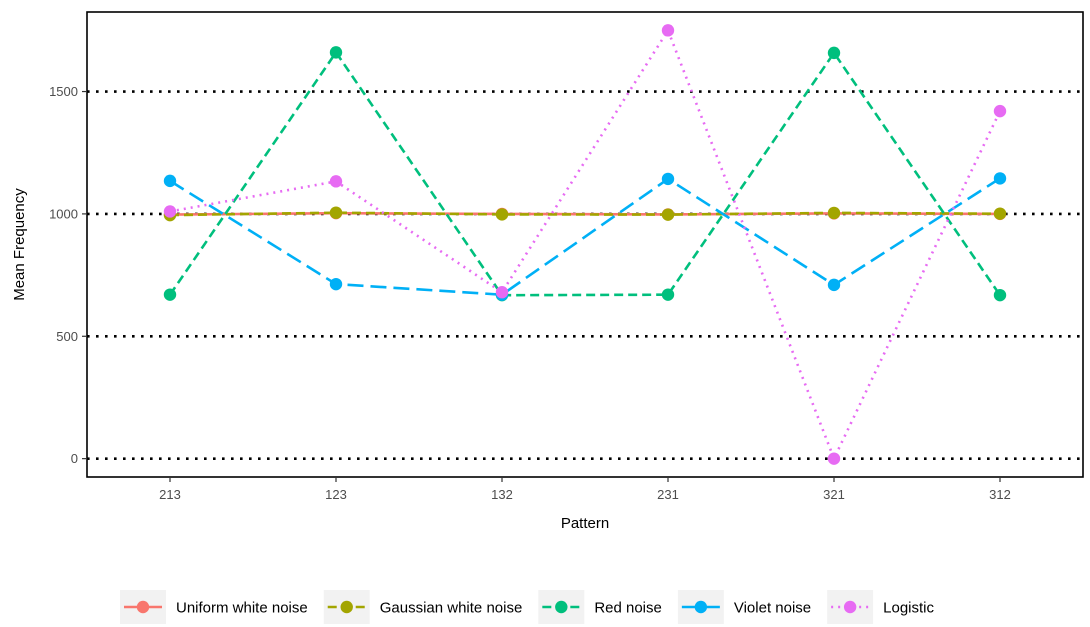 Image resolution: width=1090 pixels, height=627 pixels. What do you see at coordinates (908, 608) in the screenshot?
I see `legend-label: Logistic` at bounding box center [908, 608].